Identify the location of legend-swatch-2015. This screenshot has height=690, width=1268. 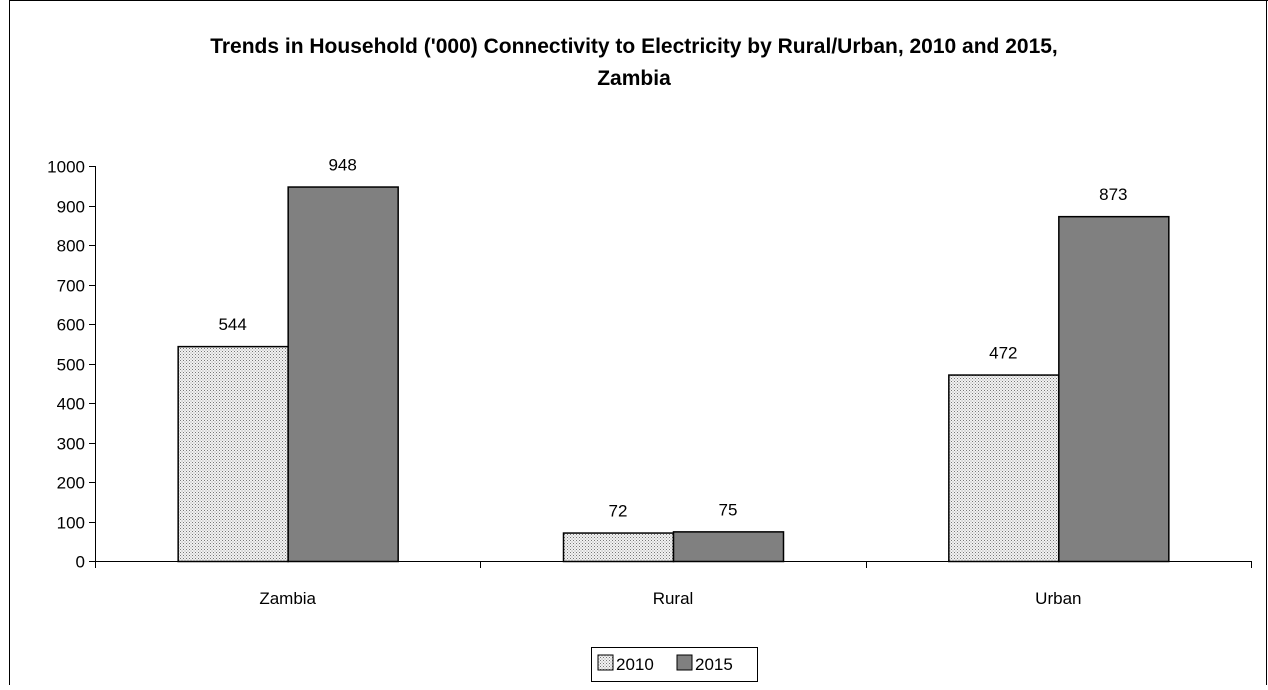
(684, 662).